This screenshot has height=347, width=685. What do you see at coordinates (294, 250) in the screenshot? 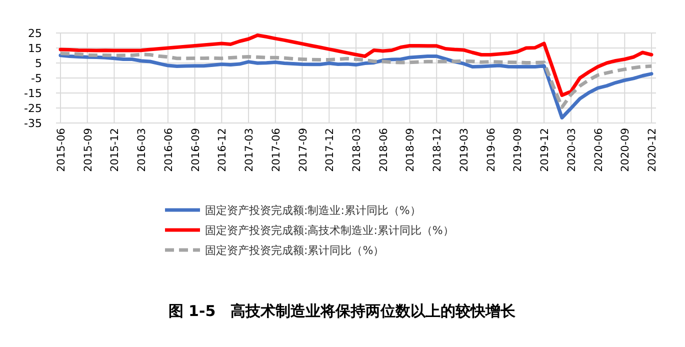
I see `legend-label: 固定资产投资完成额:累计同比（%）` at bounding box center [294, 250].